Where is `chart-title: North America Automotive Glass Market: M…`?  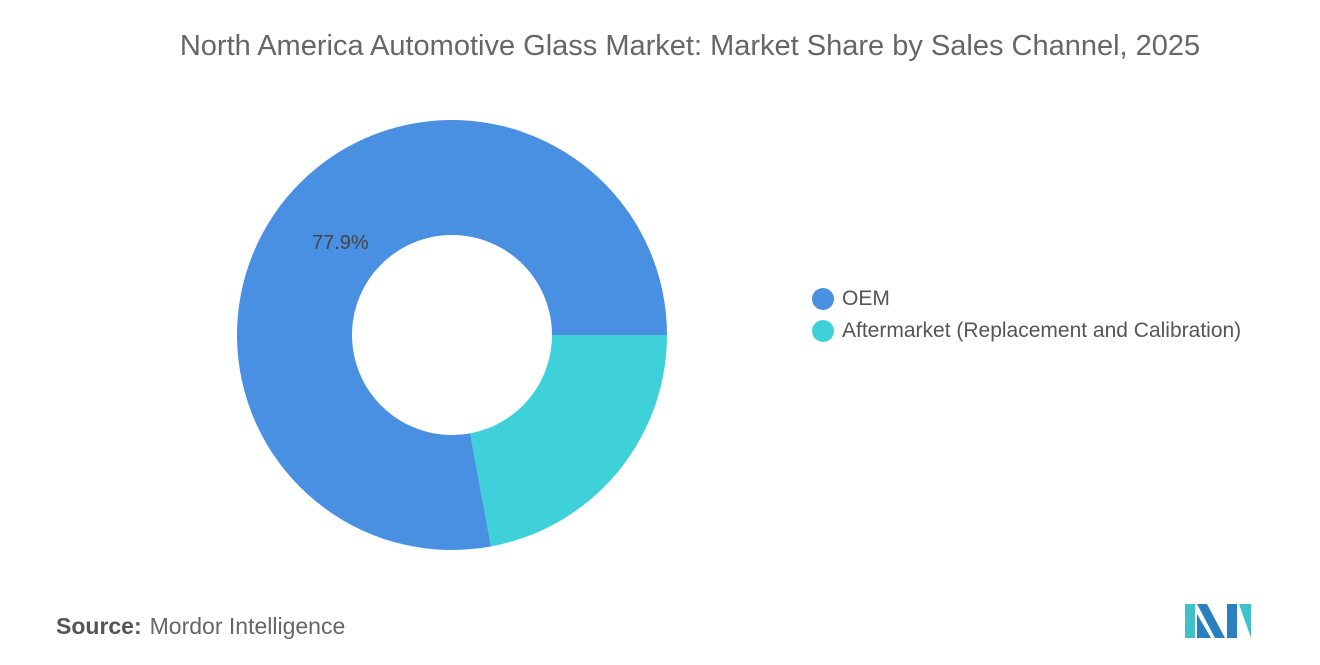 chart-title: North America Automotive Glass Market: M… is located at coordinates (690, 46).